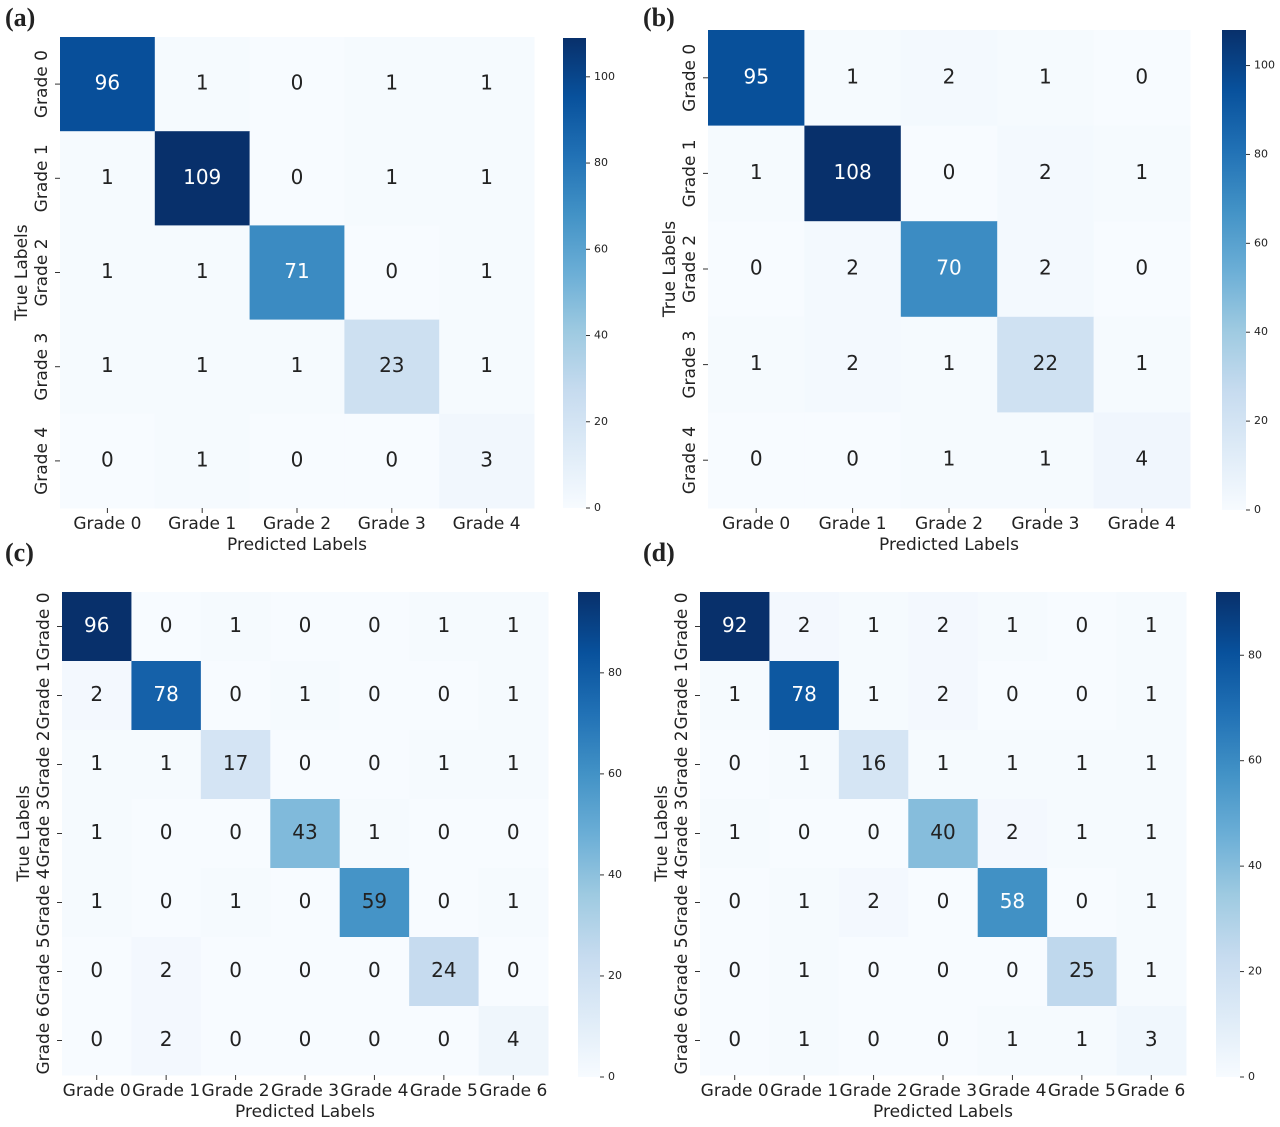  Describe the element at coordinates (662, 833) in the screenshot. I see `y-axis-label: True Labels` at that location.